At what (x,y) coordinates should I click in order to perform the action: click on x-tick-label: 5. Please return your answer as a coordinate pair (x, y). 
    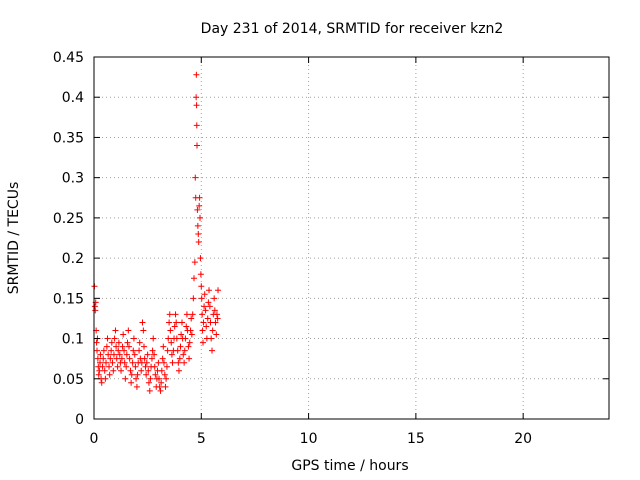
    Looking at the image, I should click on (201, 439).